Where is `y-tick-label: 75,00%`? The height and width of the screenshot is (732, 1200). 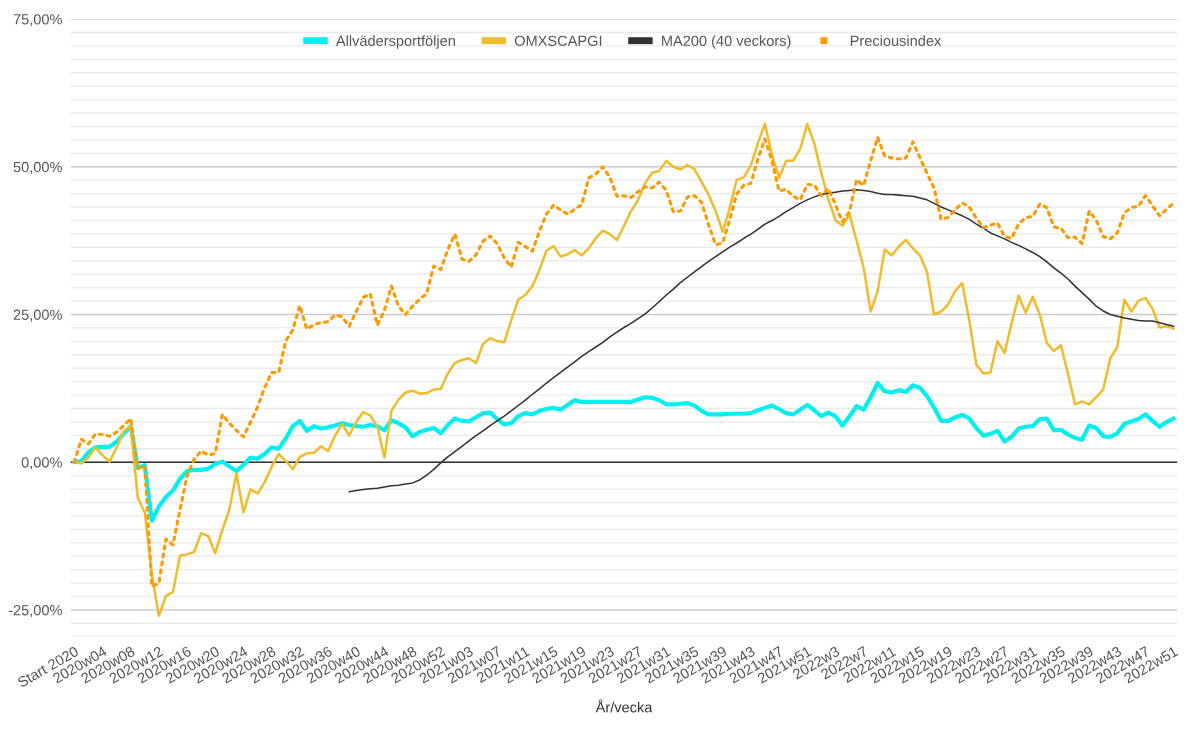
y-tick-label: 75,00% is located at coordinates (37, 20).